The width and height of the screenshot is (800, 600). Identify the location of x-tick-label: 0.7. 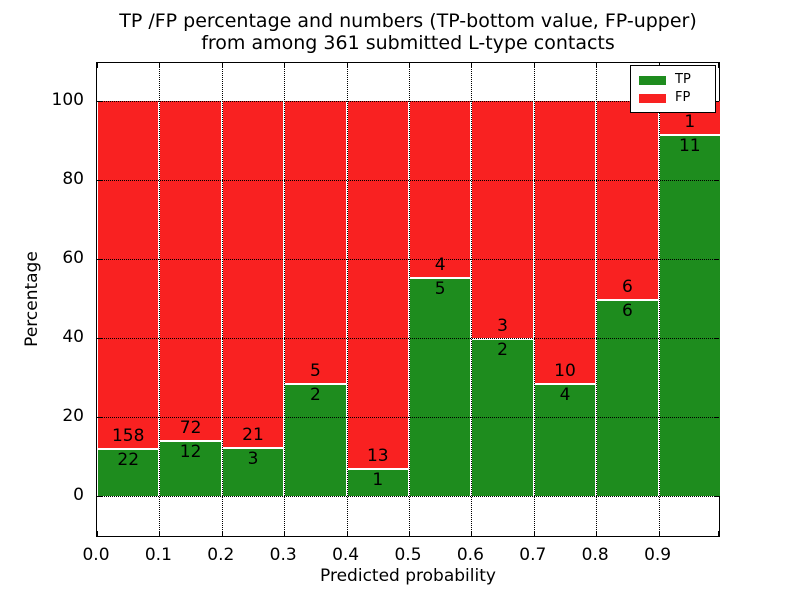
(533, 555).